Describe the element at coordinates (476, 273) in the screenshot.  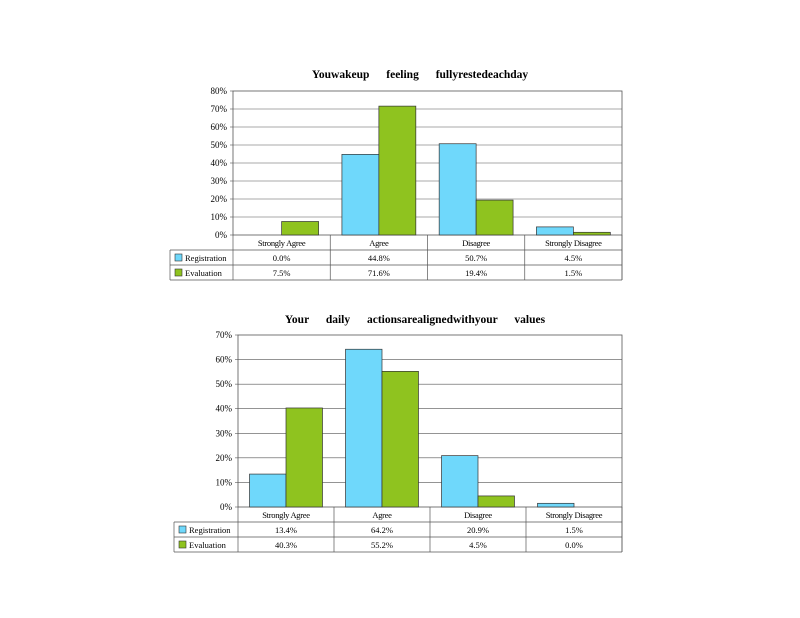
I see `data-label: 19.4%` at that location.